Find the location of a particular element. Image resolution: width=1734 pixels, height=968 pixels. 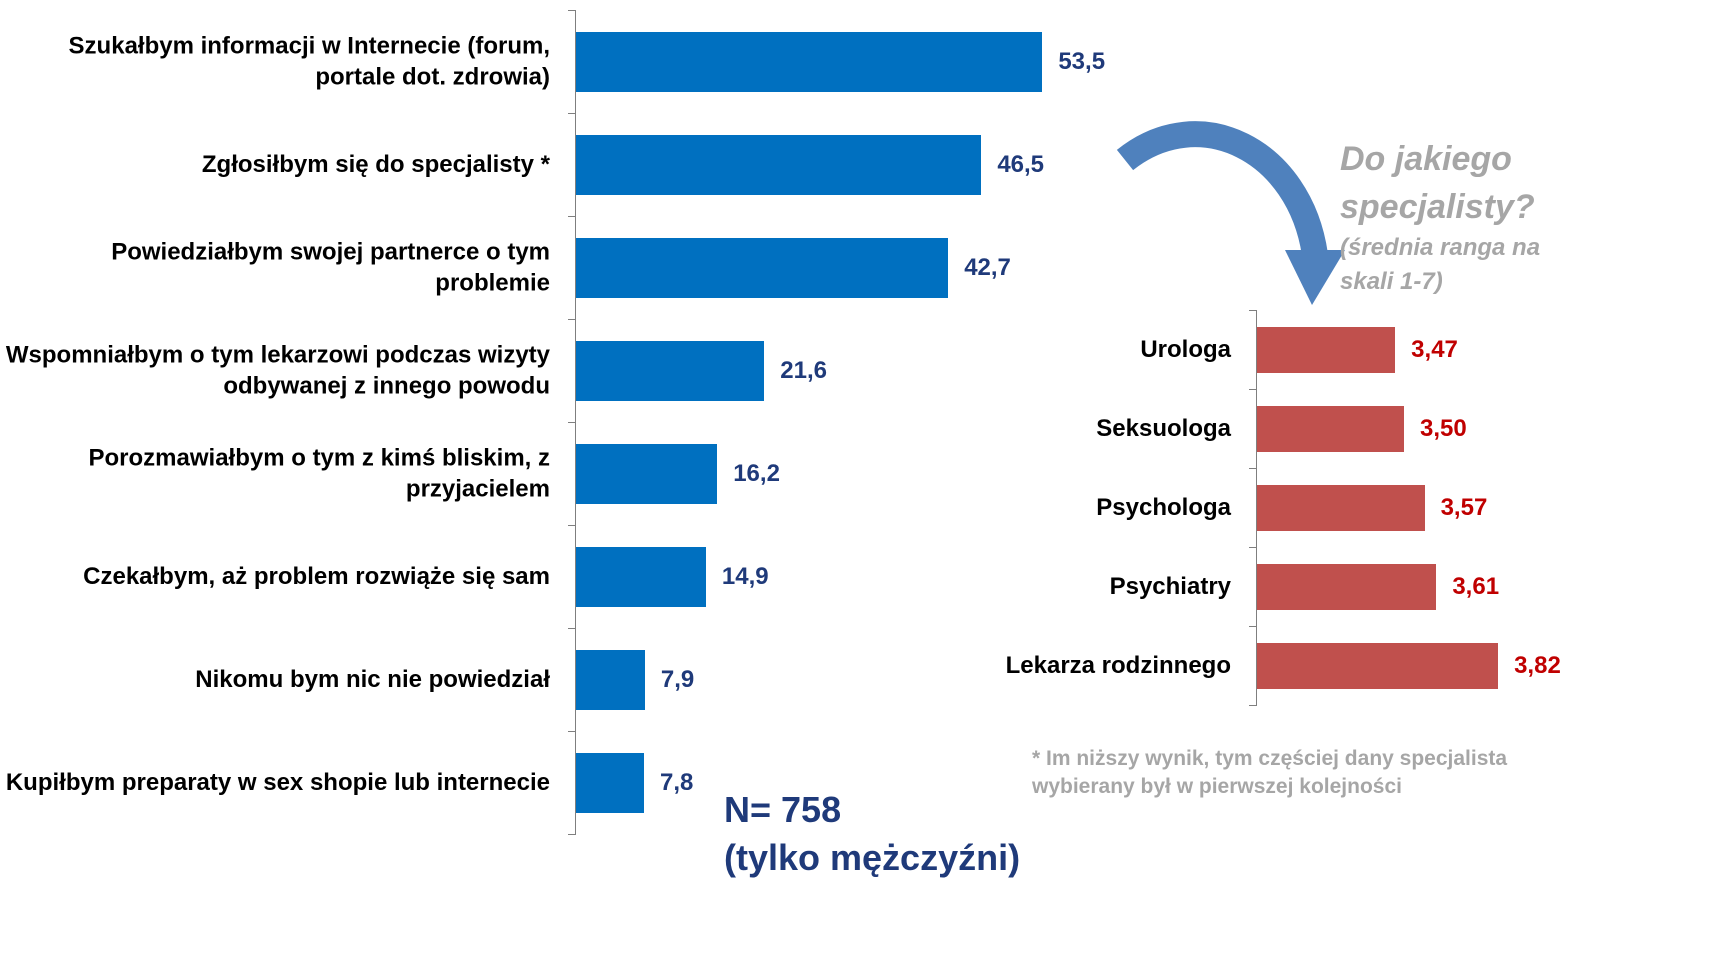

value-label: 3,50 is located at coordinates (1443, 428).